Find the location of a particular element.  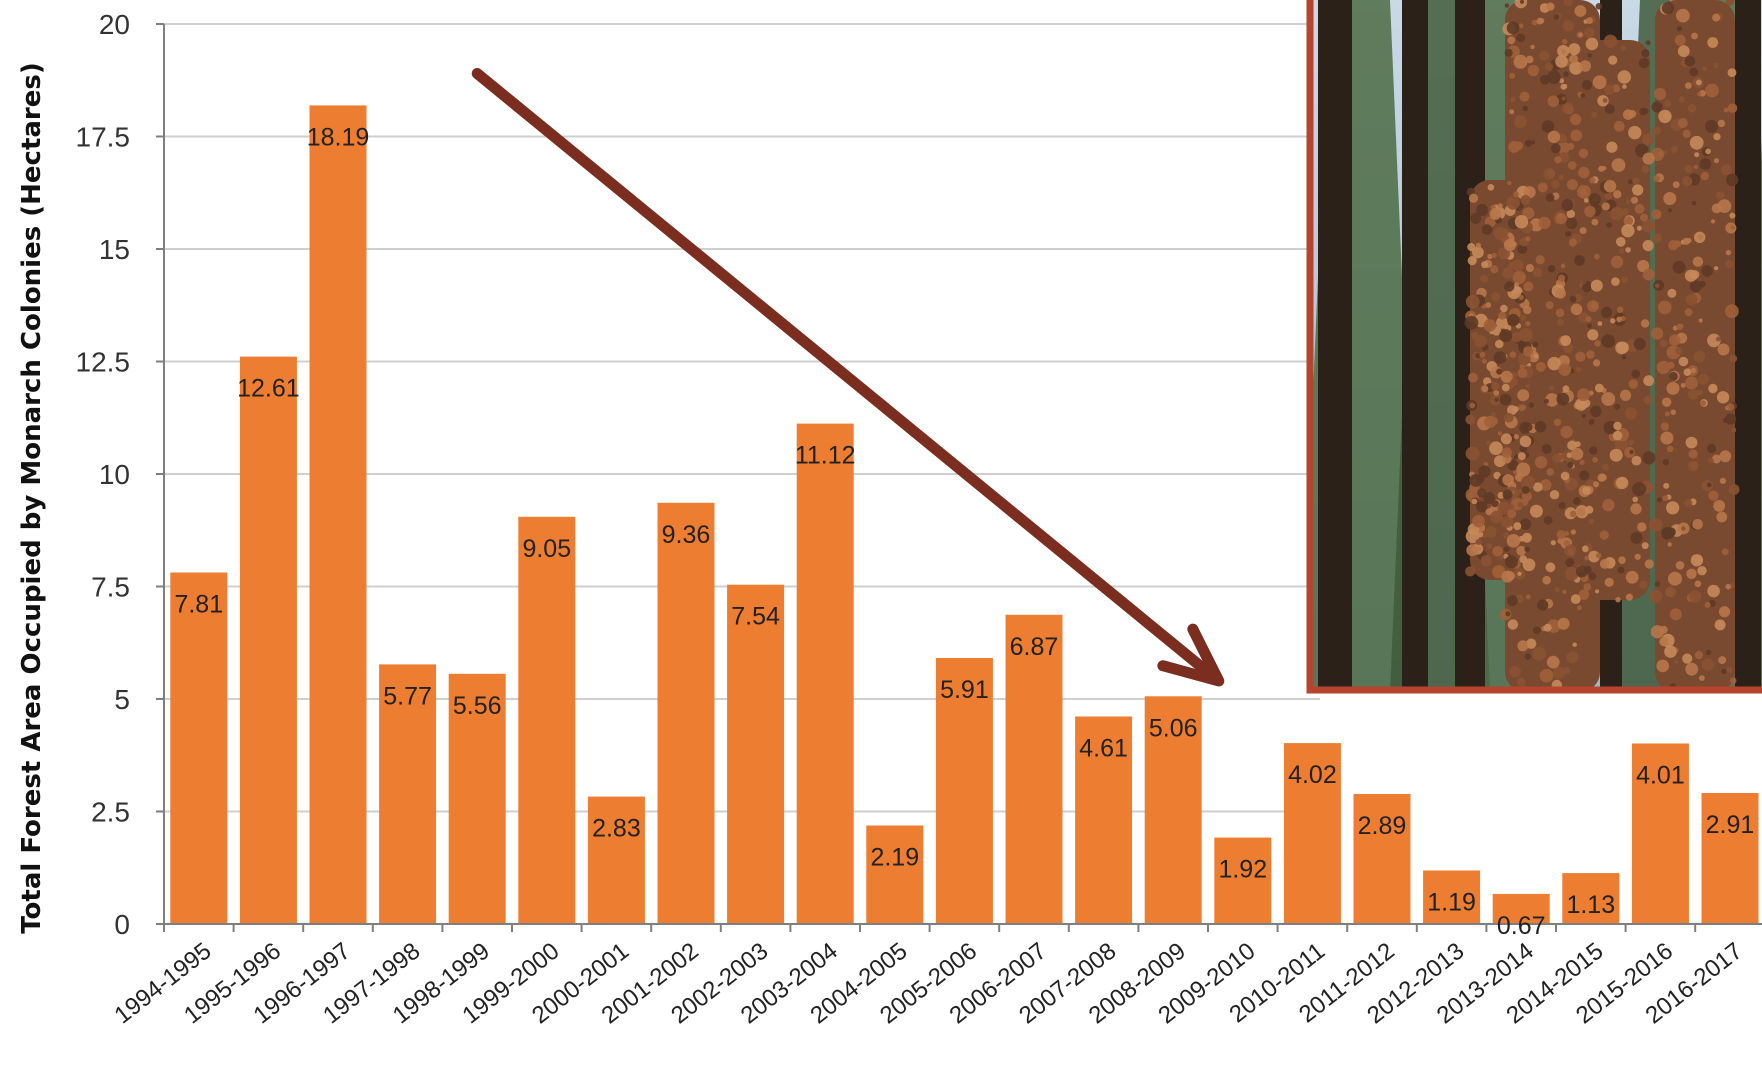

bar-2009-2010 is located at coordinates (1243, 880).